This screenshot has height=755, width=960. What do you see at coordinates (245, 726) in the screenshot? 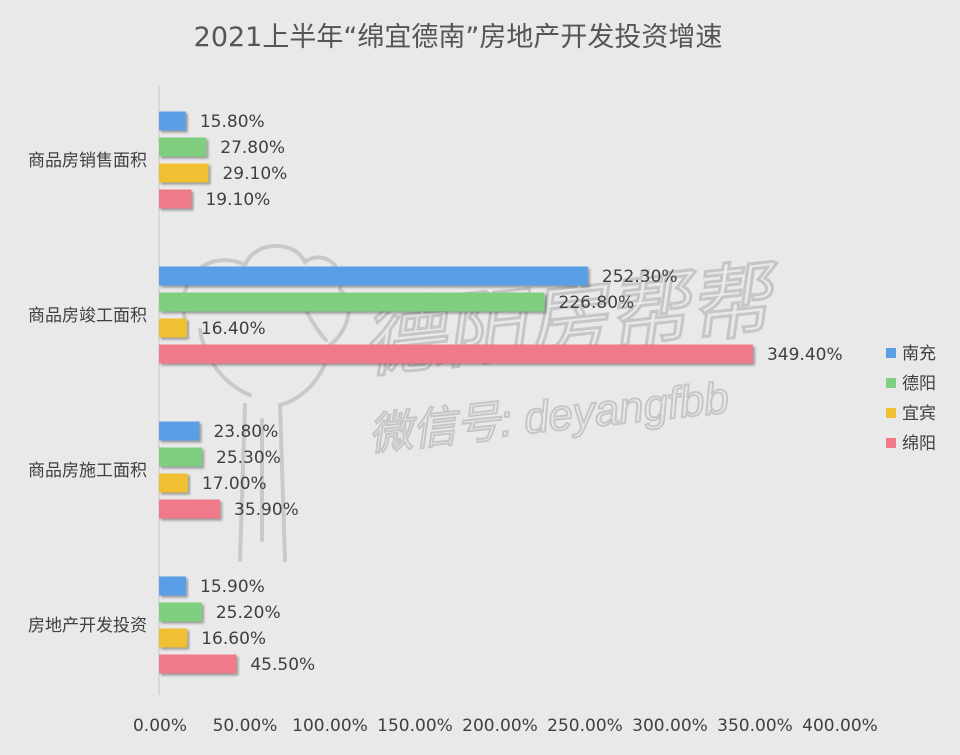
I see `x-tick-label: 50.00%` at bounding box center [245, 726].